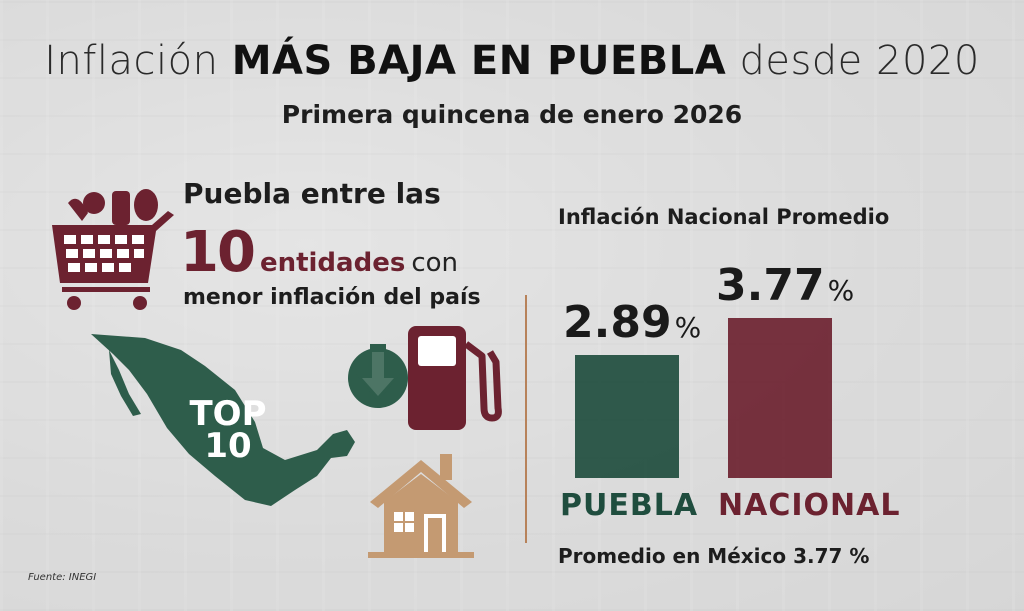  Describe the element at coordinates (312, 193) in the screenshot. I see `headline-line-1: Puebla entre las` at that location.